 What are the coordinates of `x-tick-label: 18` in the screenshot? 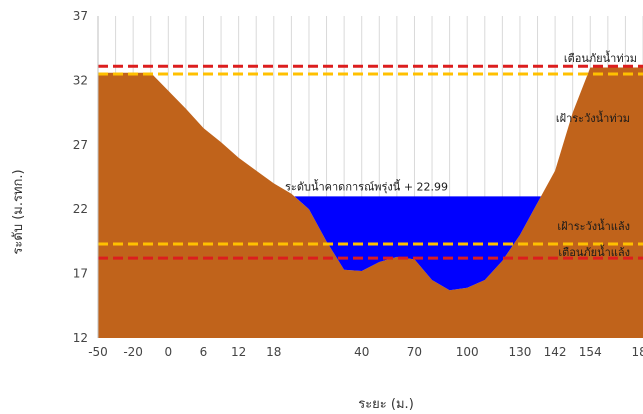 It's located at (273, 352).